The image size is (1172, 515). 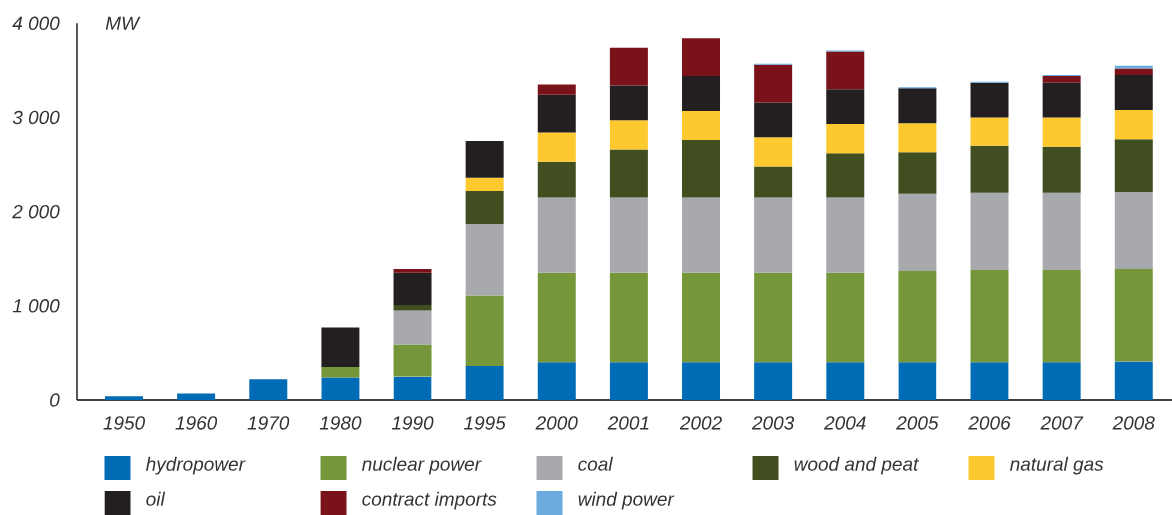 I want to click on legend-label: nuclear power, so click(x=422, y=465).